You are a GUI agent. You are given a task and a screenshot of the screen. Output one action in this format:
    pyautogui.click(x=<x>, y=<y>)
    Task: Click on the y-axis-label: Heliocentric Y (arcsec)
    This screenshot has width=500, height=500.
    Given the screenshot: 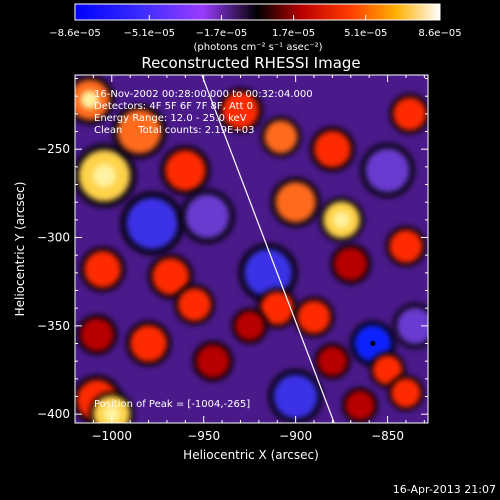 What is the action you would take?
    pyautogui.click(x=20, y=249)
    